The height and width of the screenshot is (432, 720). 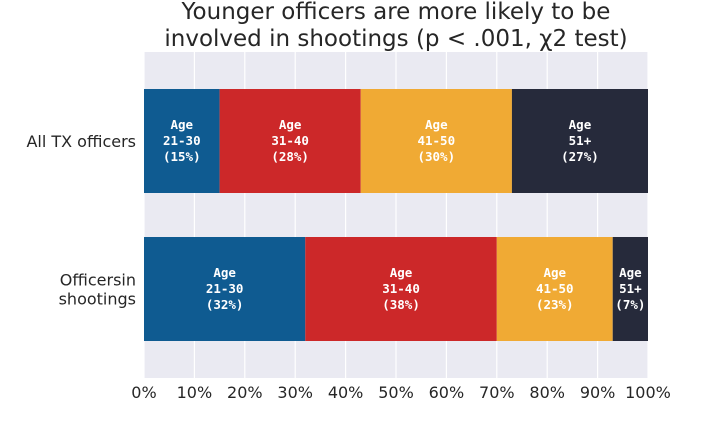 What do you see at coordinates (396, 392) in the screenshot?
I see `x-tick-label: 50%` at bounding box center [396, 392].